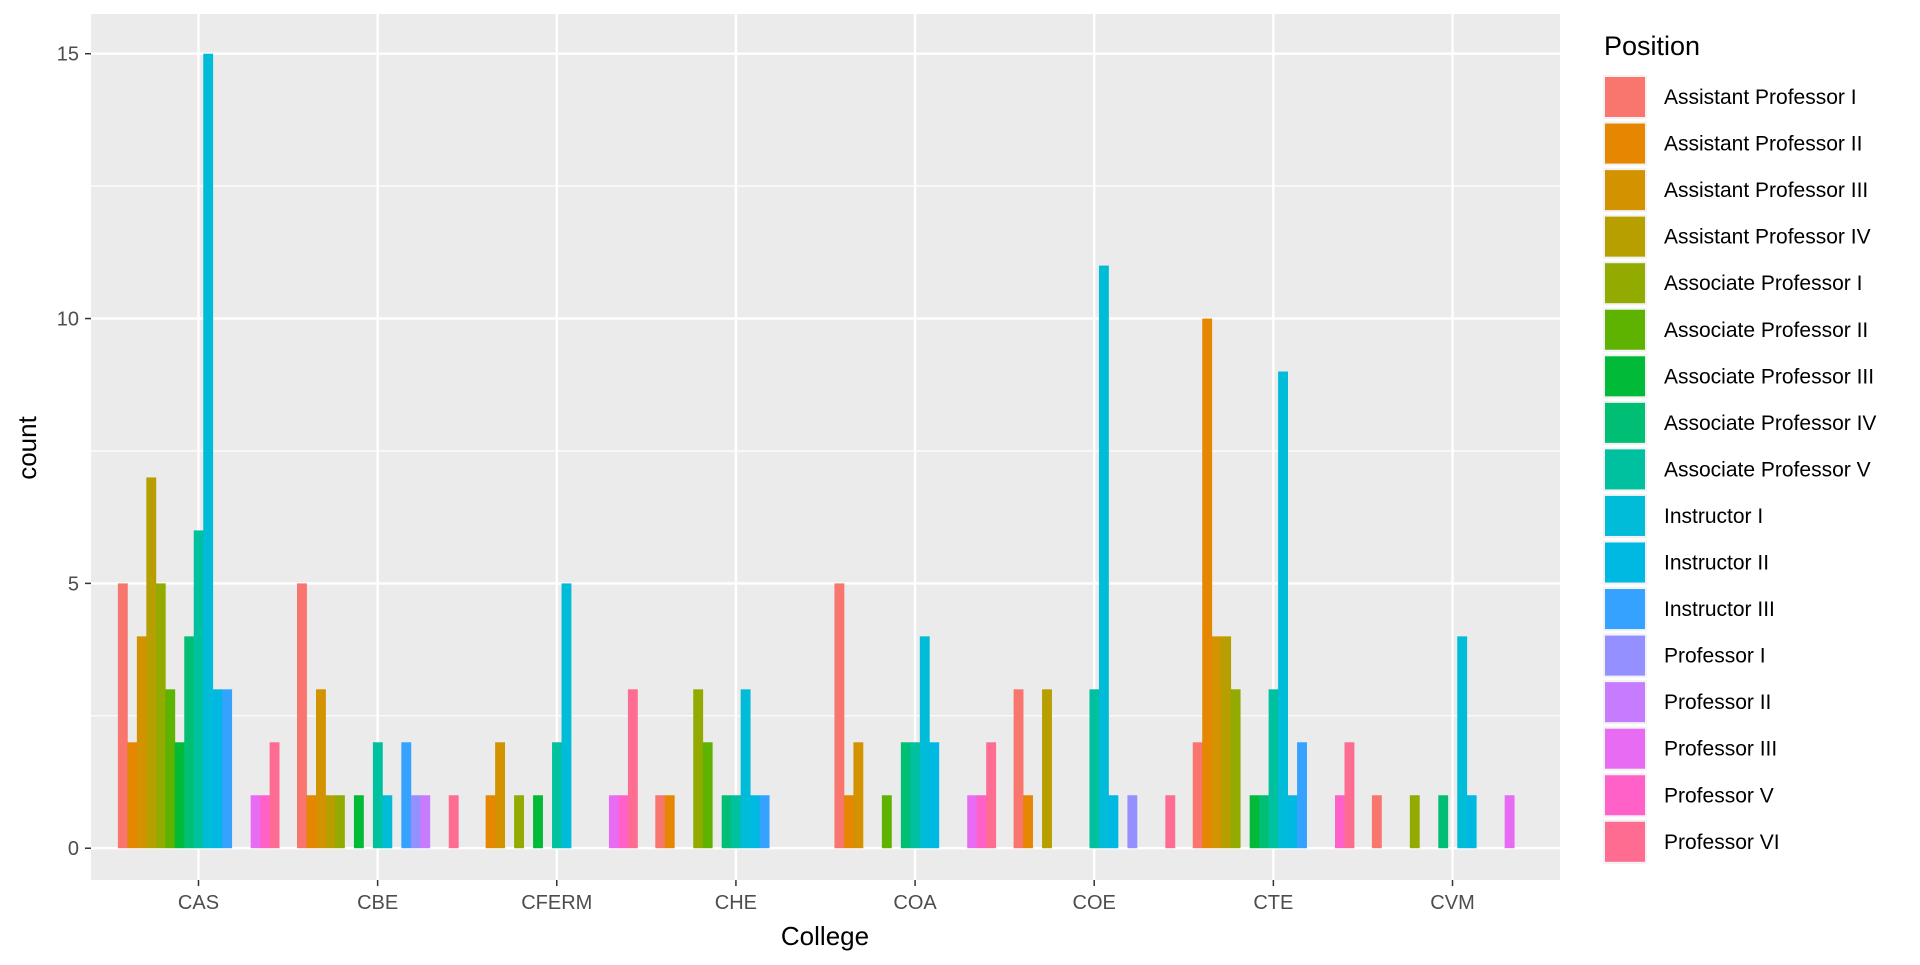 Image resolution: width=1920 pixels, height=965 pixels. What do you see at coordinates (198, 903) in the screenshot?
I see `x-tick-label: CAS` at bounding box center [198, 903].